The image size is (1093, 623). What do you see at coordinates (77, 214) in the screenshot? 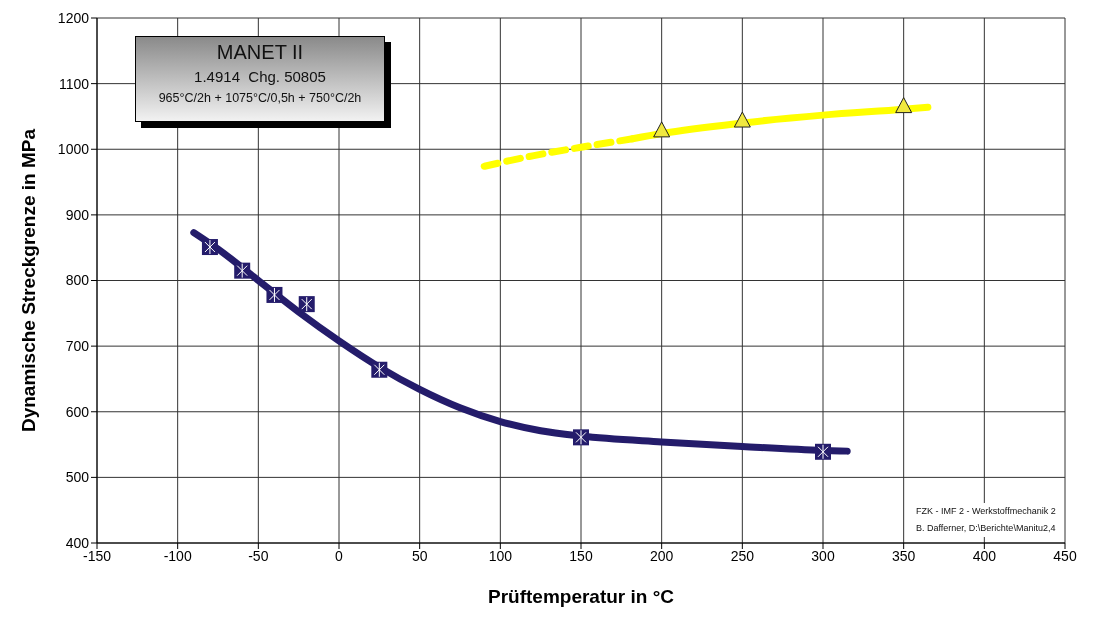
I see `y-tick-label: 900` at bounding box center [77, 214].